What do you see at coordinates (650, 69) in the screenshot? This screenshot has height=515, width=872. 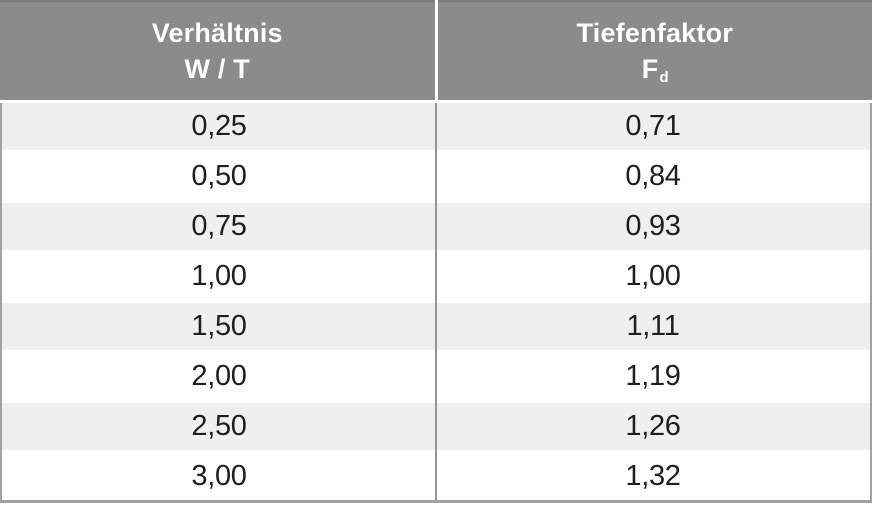 I see `symbol-base: F` at bounding box center [650, 69].